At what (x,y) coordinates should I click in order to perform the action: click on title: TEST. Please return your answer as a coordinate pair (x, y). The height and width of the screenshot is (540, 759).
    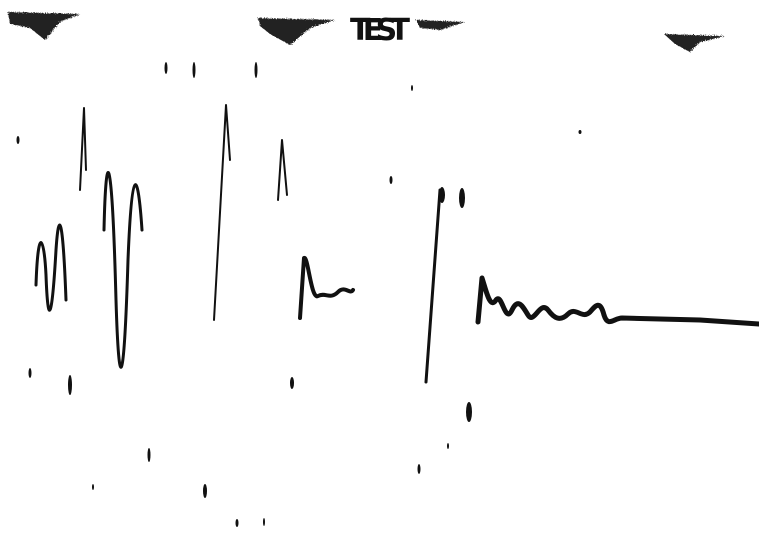
    Looking at the image, I should click on (380, 30).